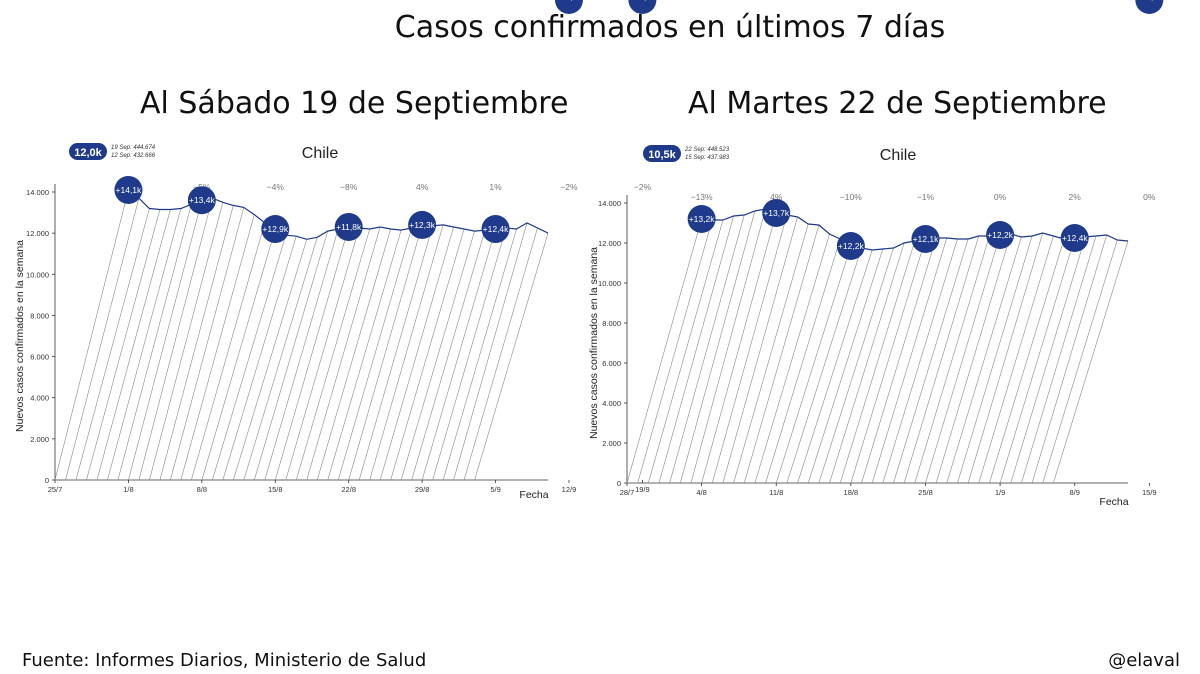 This screenshot has width=1200, height=674. Describe the element at coordinates (39, 398) in the screenshot. I see `y-tick-label: 4.000` at that location.